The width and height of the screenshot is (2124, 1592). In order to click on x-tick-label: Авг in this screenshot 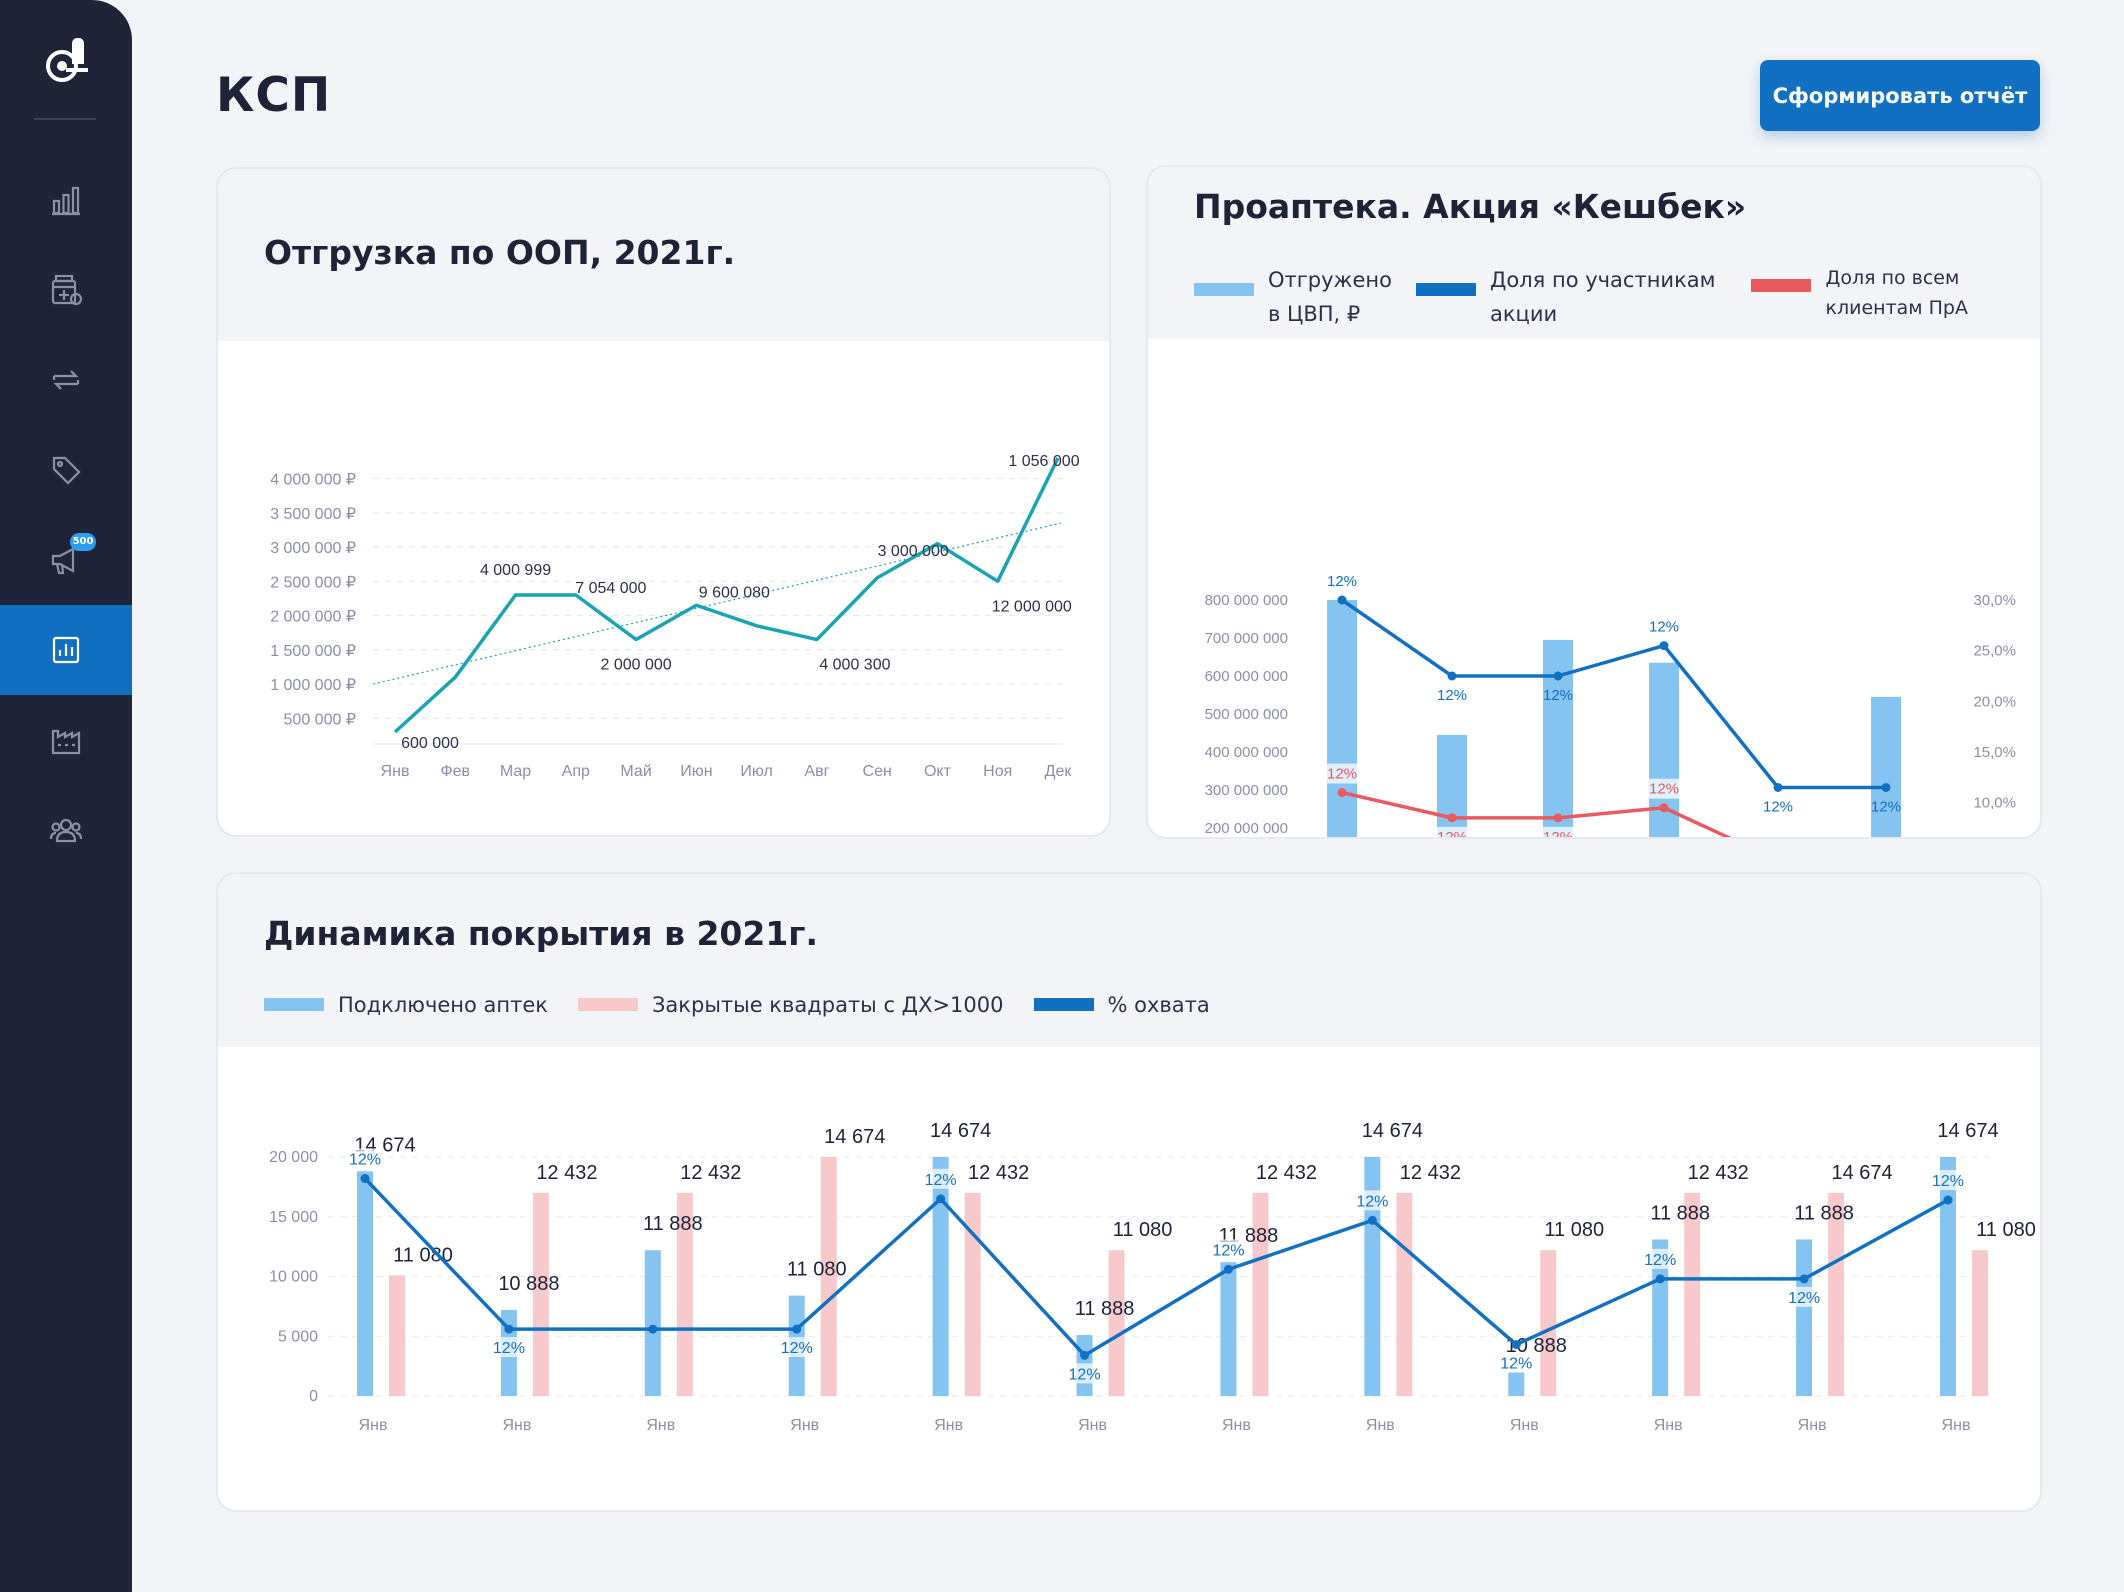, I will do `click(816, 771)`.